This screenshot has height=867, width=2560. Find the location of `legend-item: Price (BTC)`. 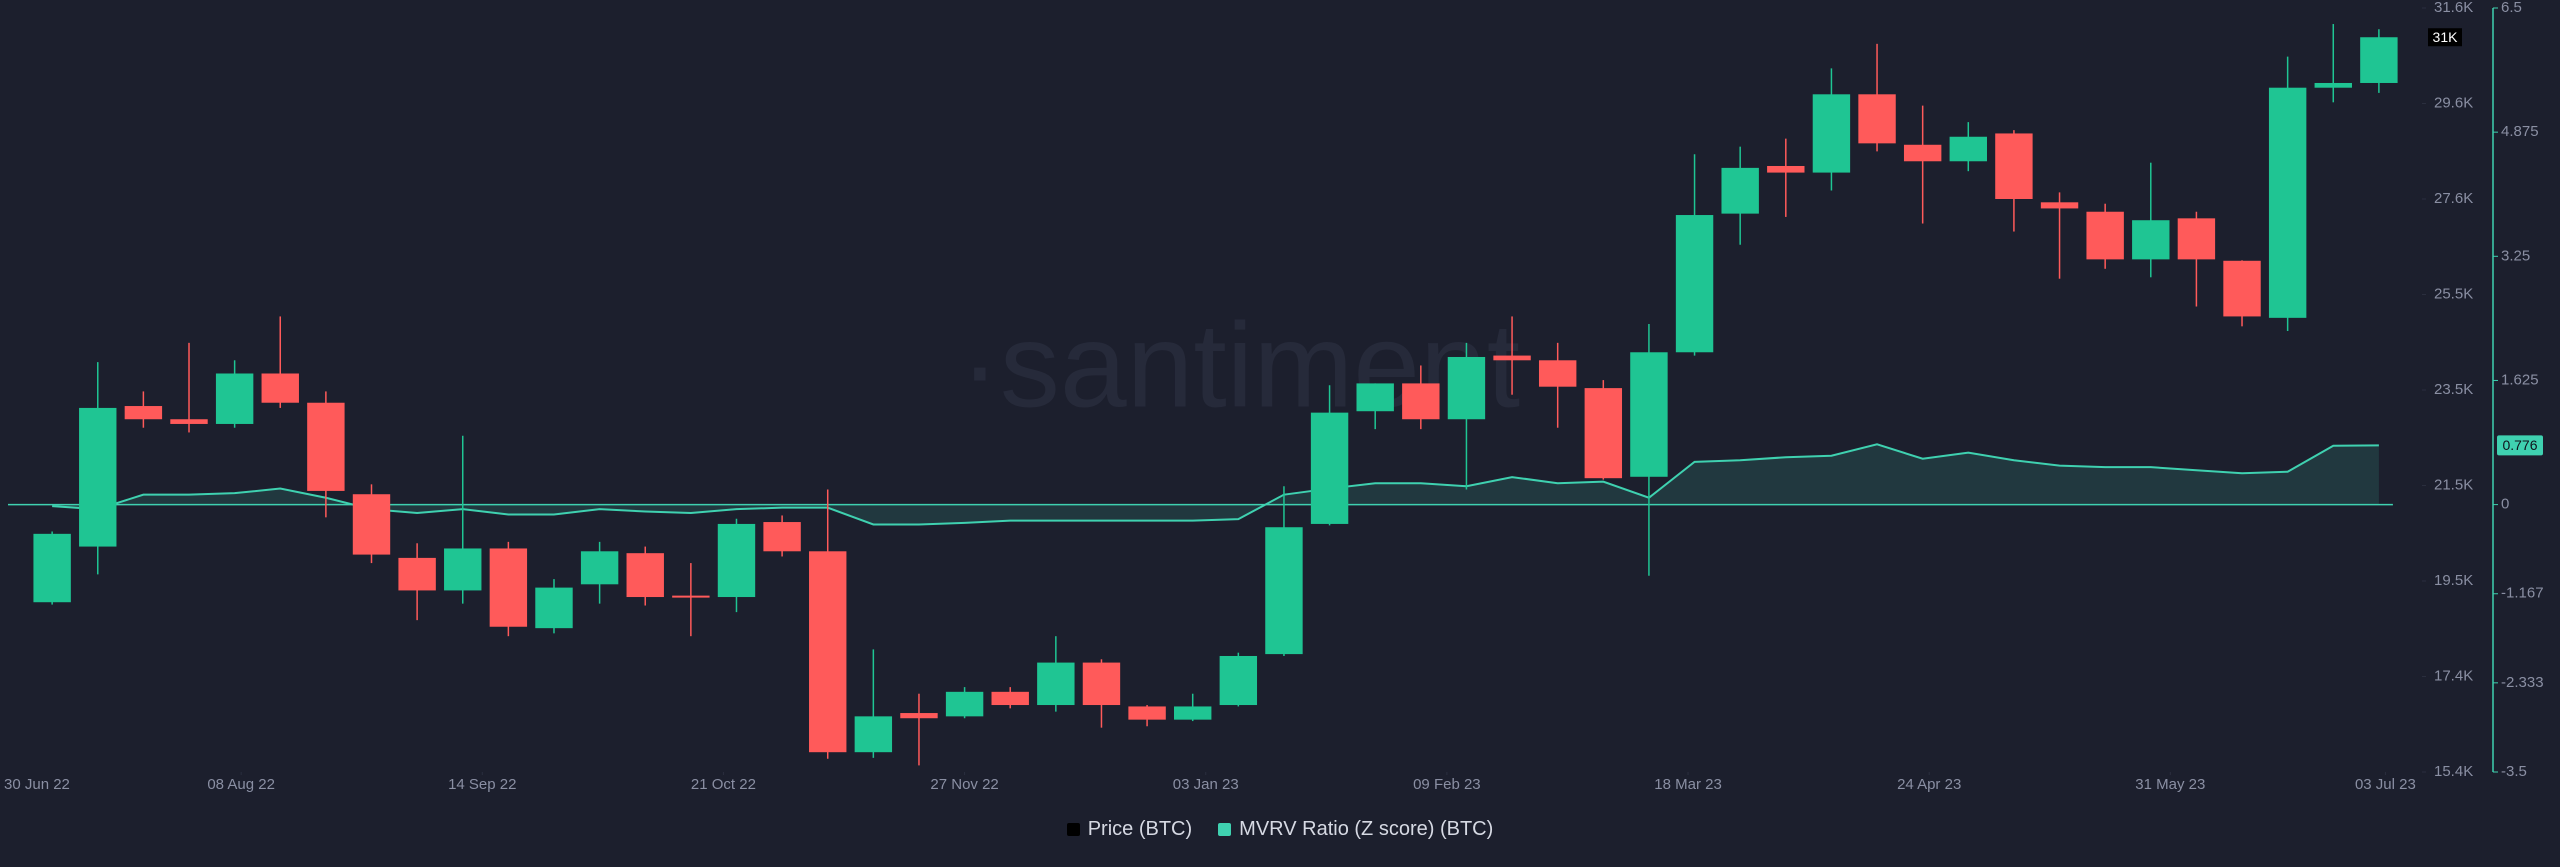

legend-item: Price (BTC) is located at coordinates (1129, 829).